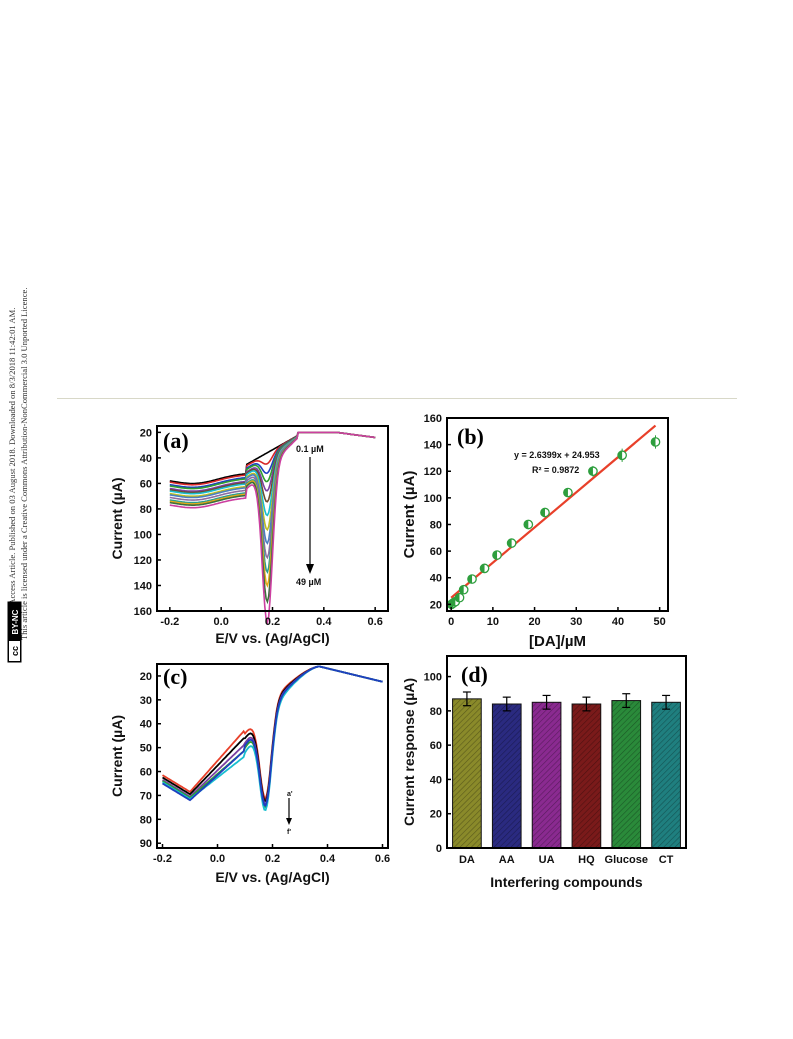 The image size is (793, 1039). I want to click on category-label: AA, so click(507, 860).